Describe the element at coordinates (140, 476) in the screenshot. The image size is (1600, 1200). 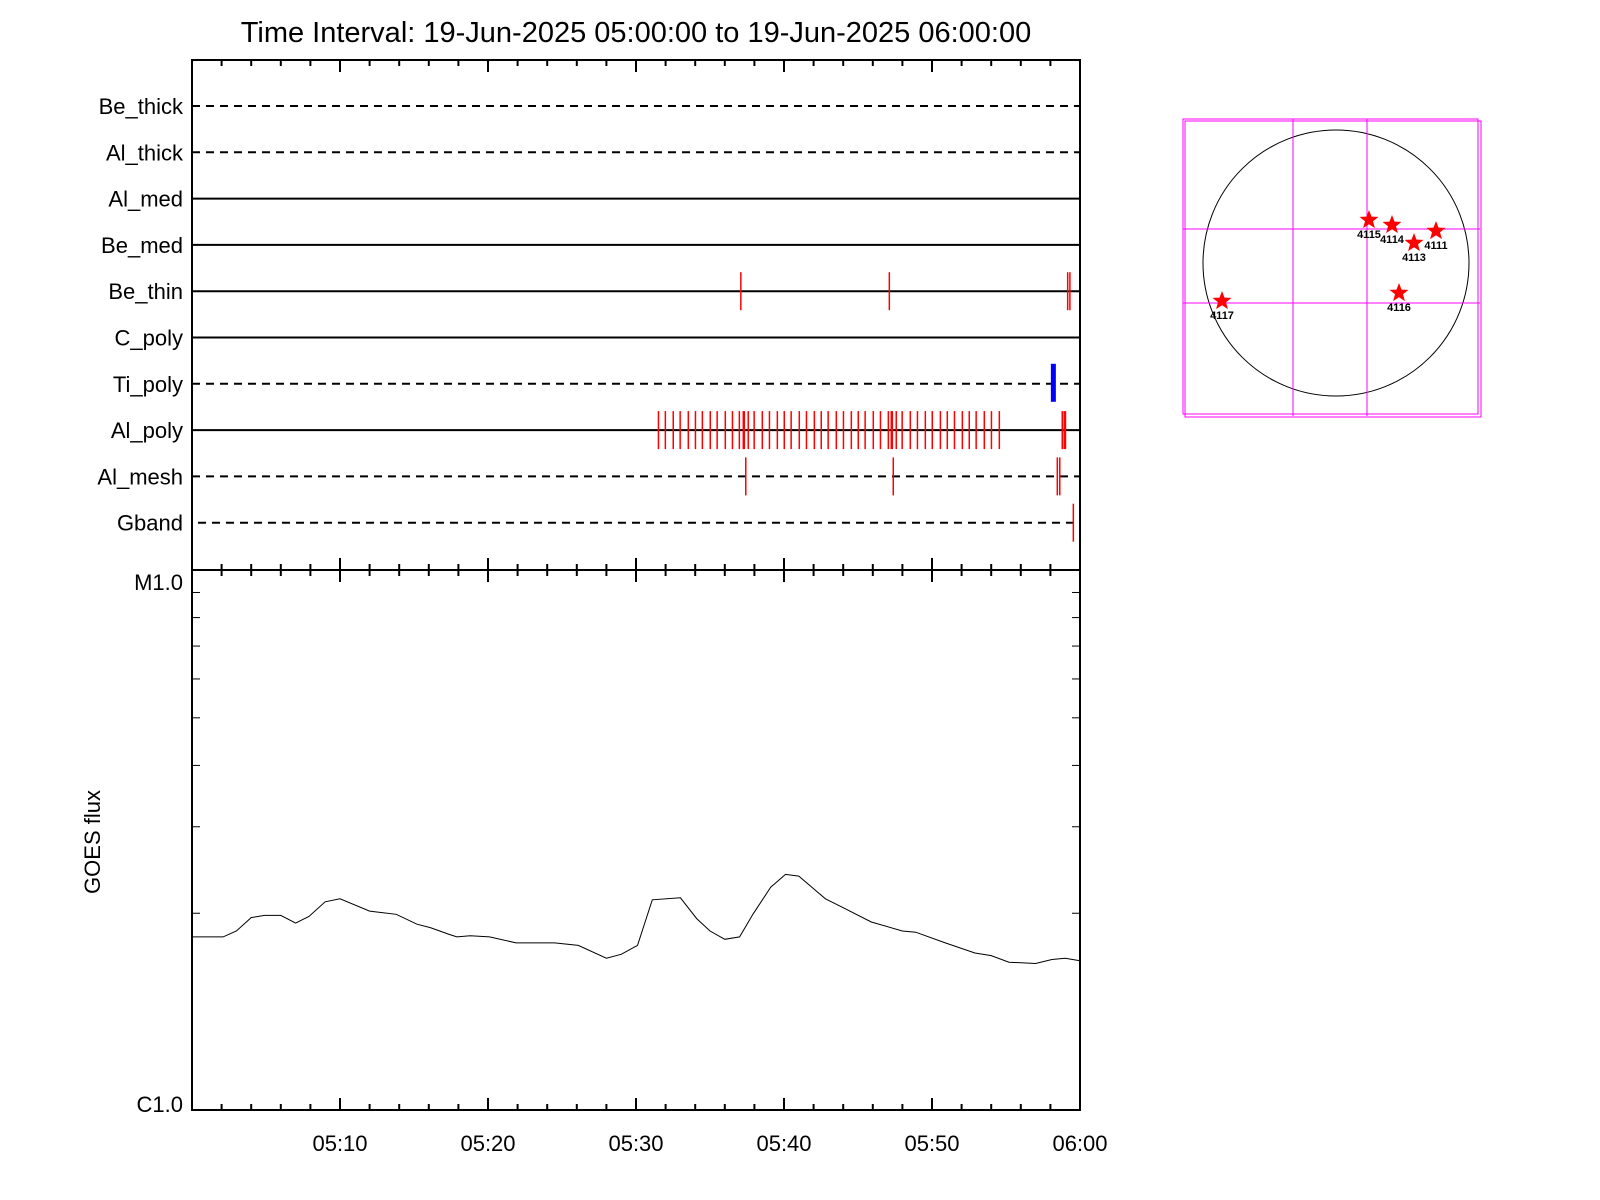
I see `row-label-al_mesh: Al_mesh` at that location.